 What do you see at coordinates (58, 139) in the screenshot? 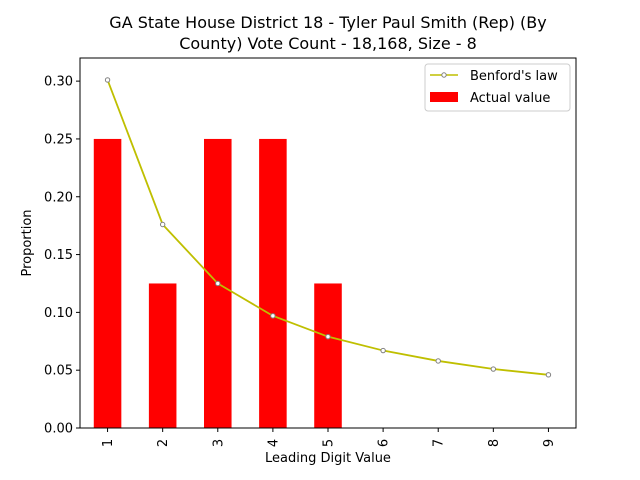
I see `y-tick-label: 0.25` at bounding box center [58, 139].